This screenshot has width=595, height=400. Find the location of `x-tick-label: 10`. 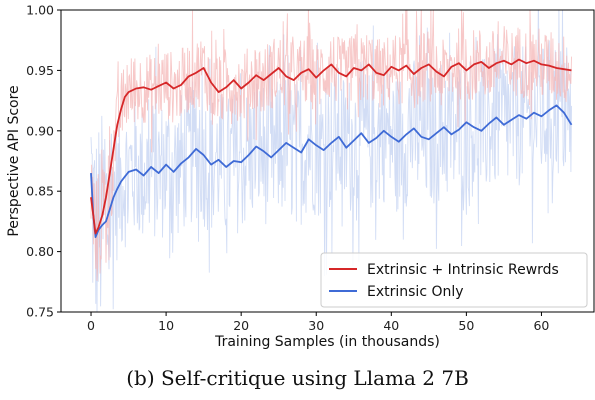

x-tick-label: 10 is located at coordinates (166, 325).